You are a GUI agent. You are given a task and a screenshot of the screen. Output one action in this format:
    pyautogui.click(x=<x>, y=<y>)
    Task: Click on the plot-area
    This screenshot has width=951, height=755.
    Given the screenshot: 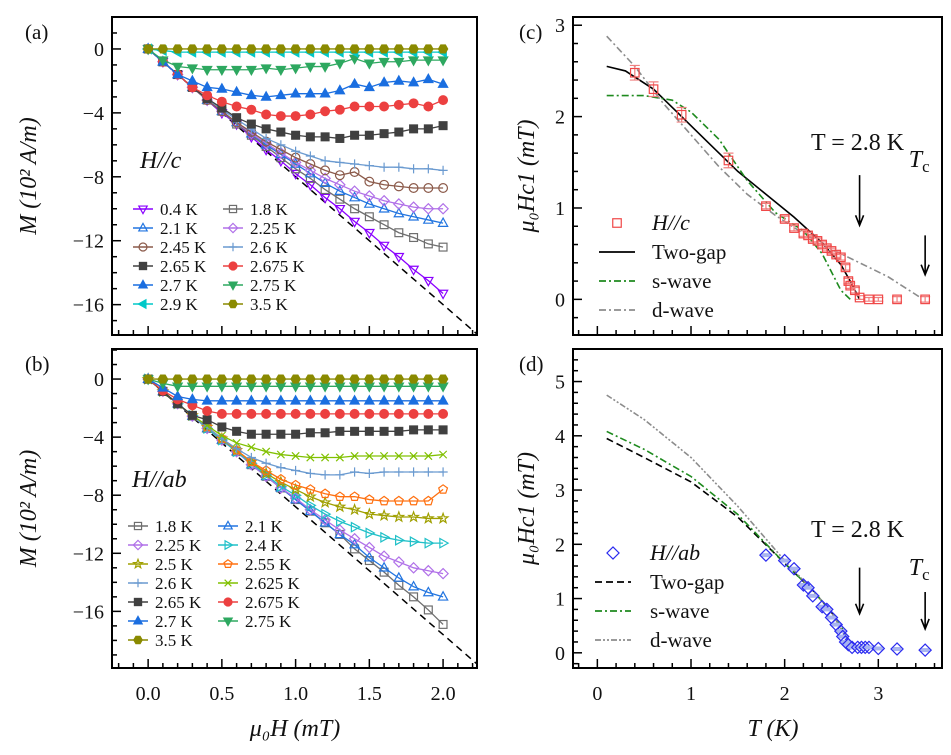 What is the action you would take?
    pyautogui.click(x=309, y=518)
    